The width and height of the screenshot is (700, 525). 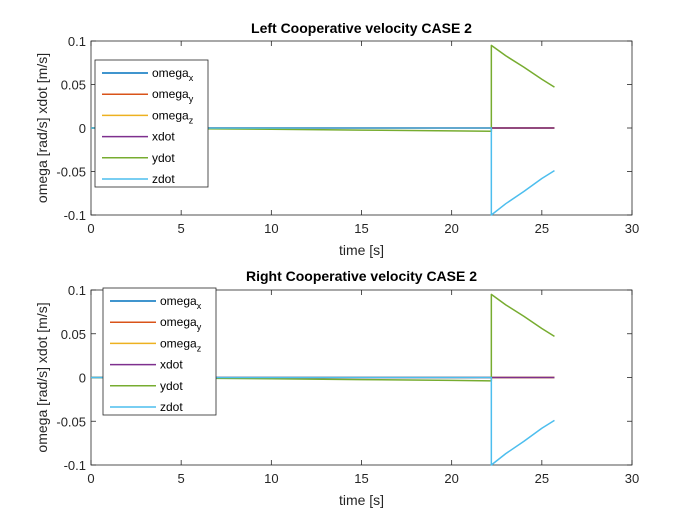 I want to click on chart-title: Right Cooperative velocity CASE 2, so click(x=361, y=276).